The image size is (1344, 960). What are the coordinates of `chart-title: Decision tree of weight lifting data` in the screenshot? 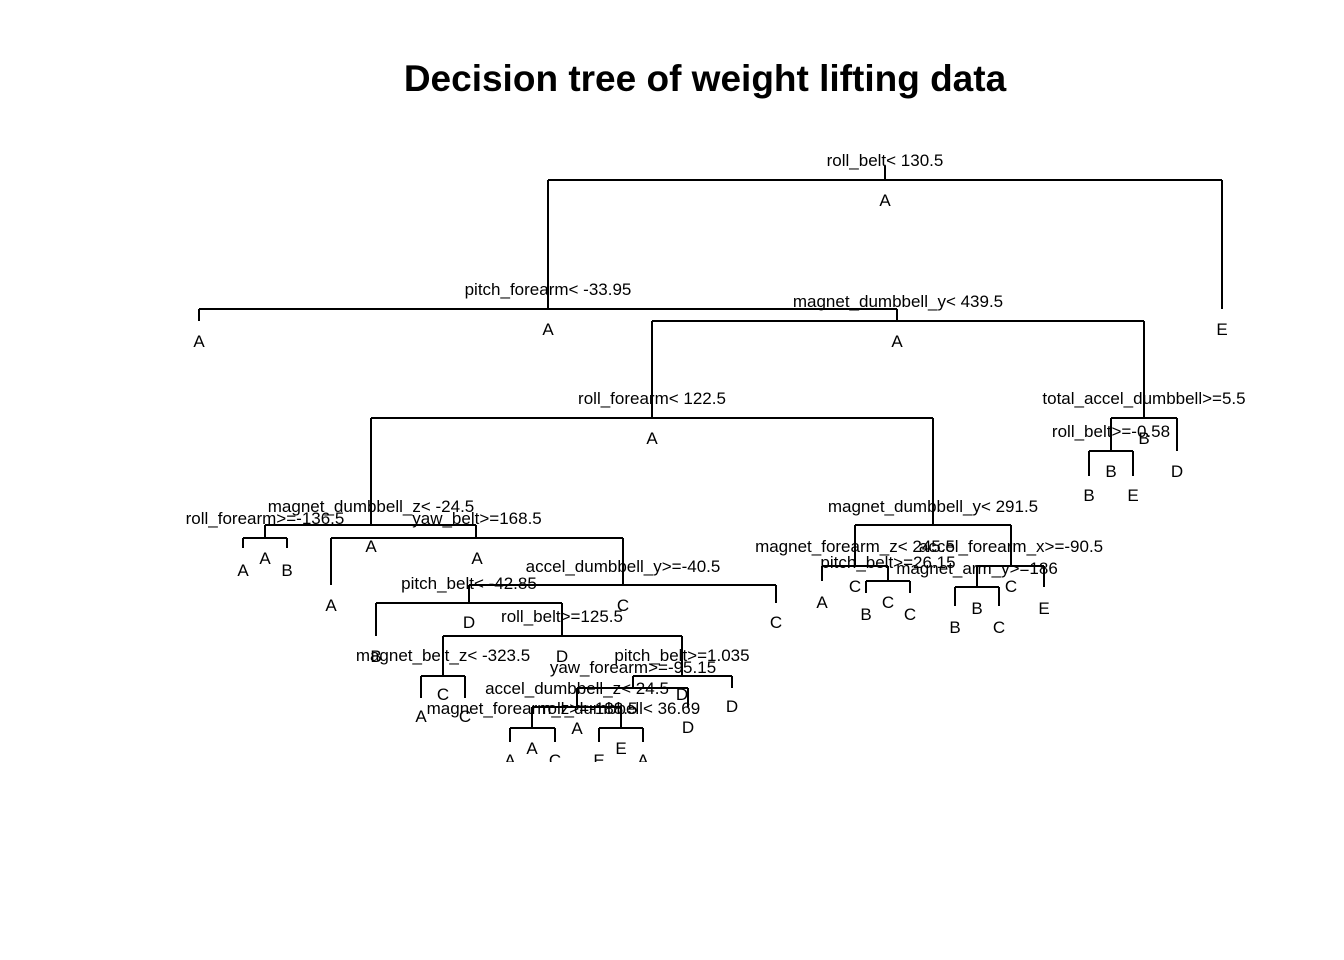 It's located at (705, 78).